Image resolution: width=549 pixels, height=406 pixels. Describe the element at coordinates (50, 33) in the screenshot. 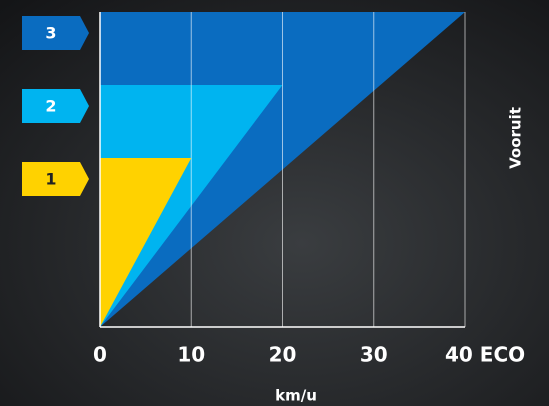

I see `gear-label: 3` at that location.